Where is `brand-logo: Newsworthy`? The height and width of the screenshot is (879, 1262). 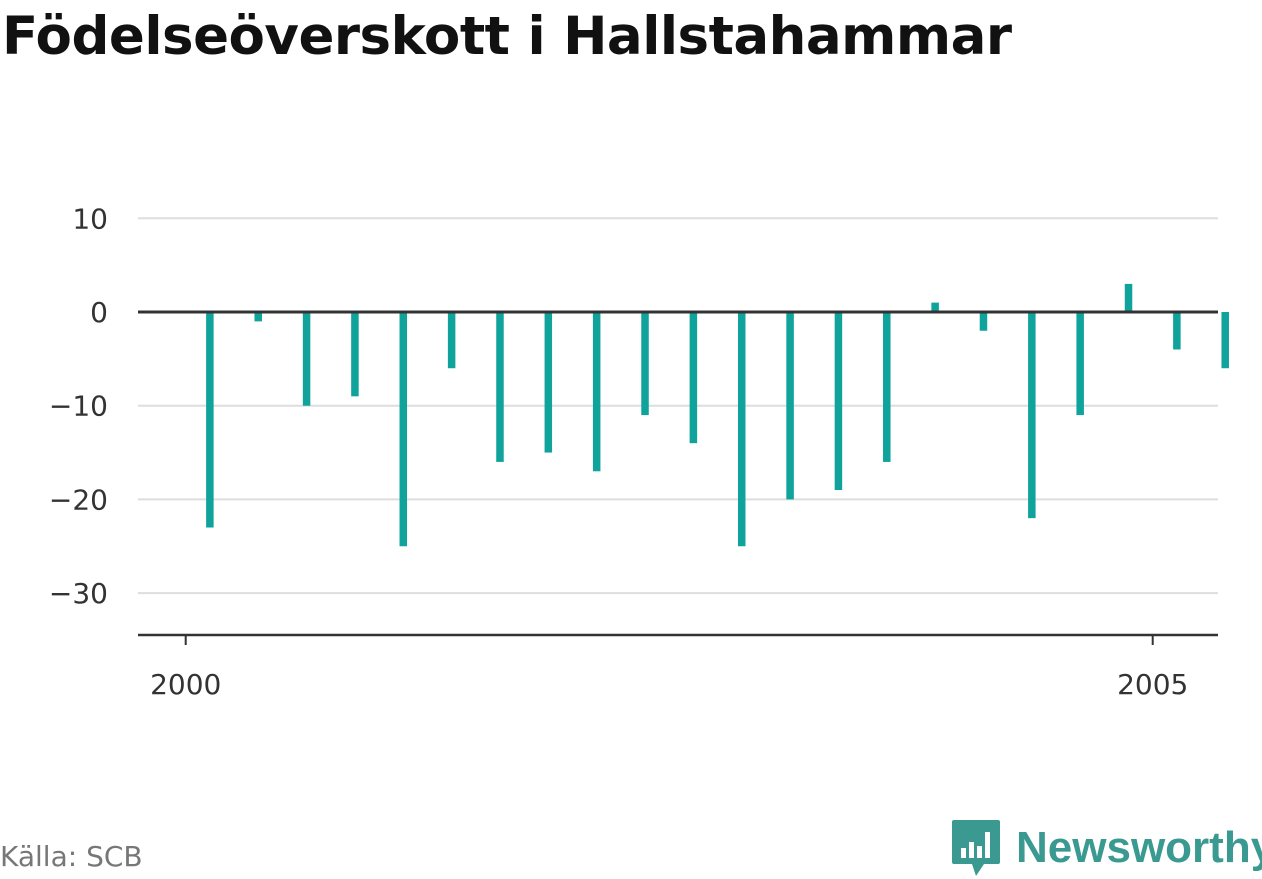
brand-logo: Newsworthy is located at coordinates (1106, 848).